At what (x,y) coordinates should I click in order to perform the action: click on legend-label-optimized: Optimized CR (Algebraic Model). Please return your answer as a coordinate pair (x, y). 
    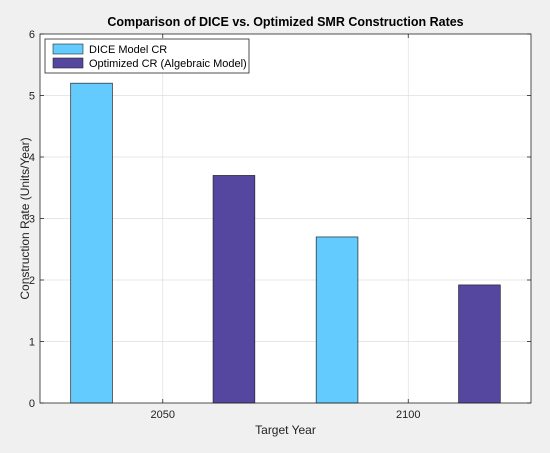
    Looking at the image, I should click on (168, 64).